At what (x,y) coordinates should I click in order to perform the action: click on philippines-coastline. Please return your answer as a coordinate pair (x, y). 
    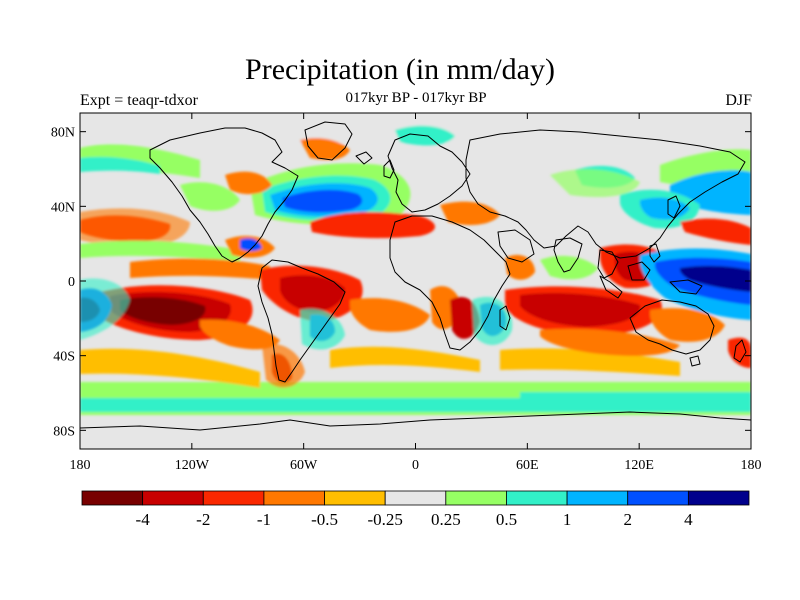
    Looking at the image, I should click on (655, 253).